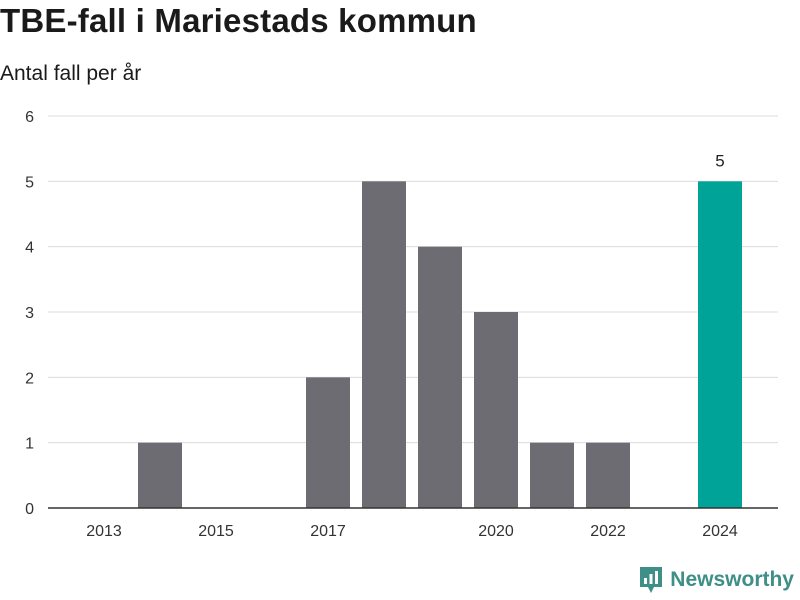  What do you see at coordinates (720, 531) in the screenshot?
I see `x-tick-label: 2024` at bounding box center [720, 531].